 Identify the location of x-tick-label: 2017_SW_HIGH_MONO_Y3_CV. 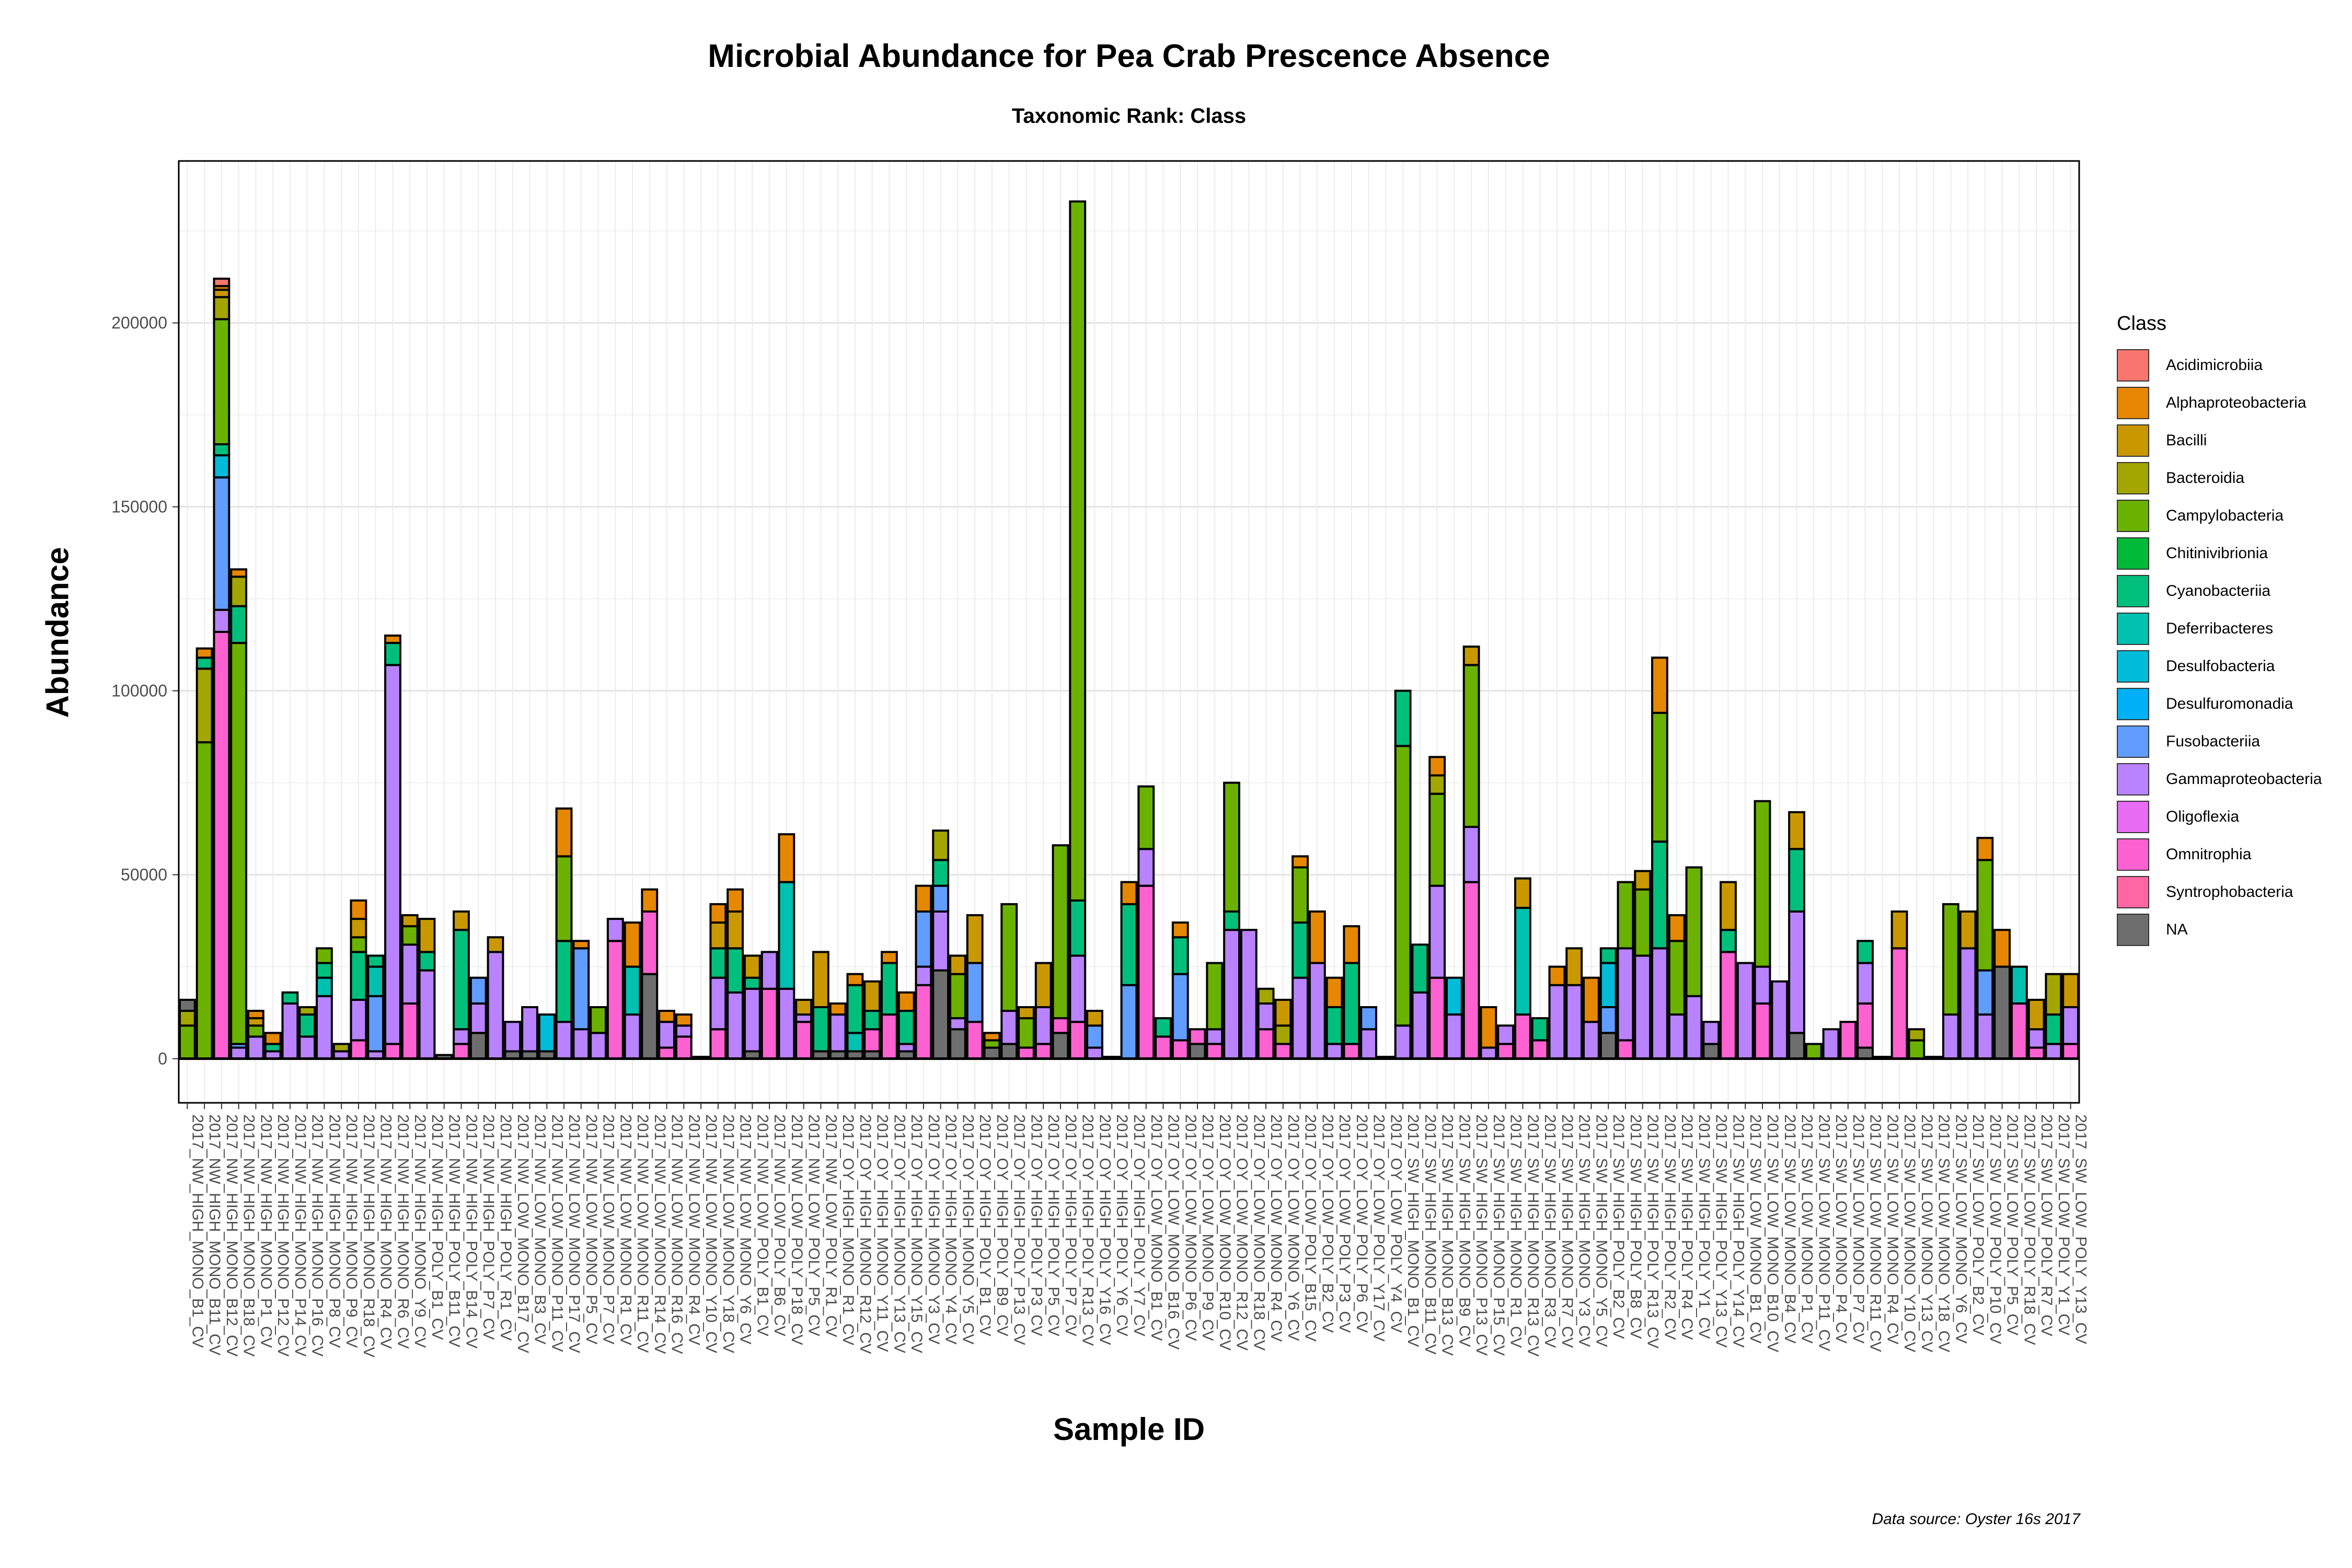
(1584, 1230).